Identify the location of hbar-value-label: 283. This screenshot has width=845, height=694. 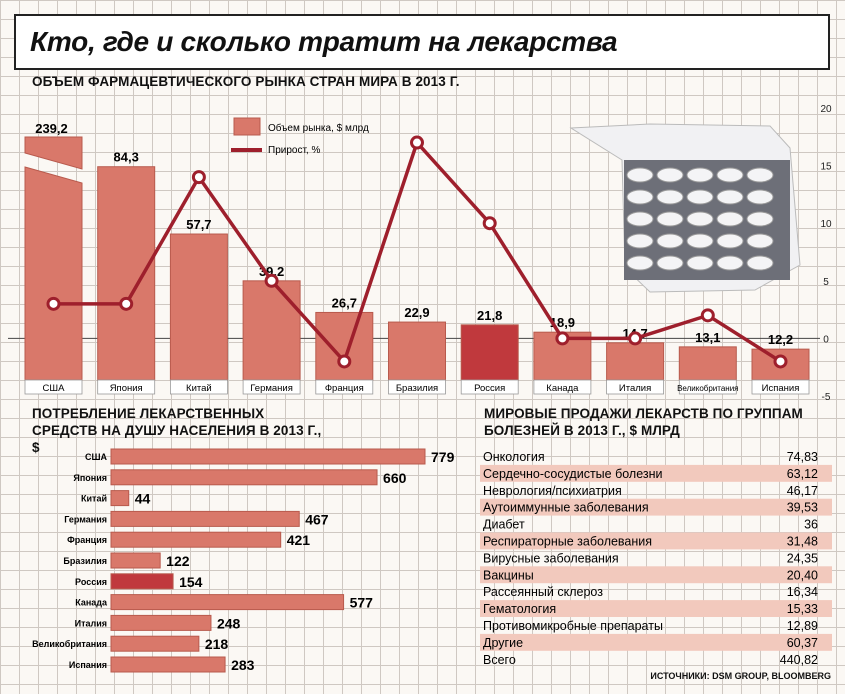
(243, 665).